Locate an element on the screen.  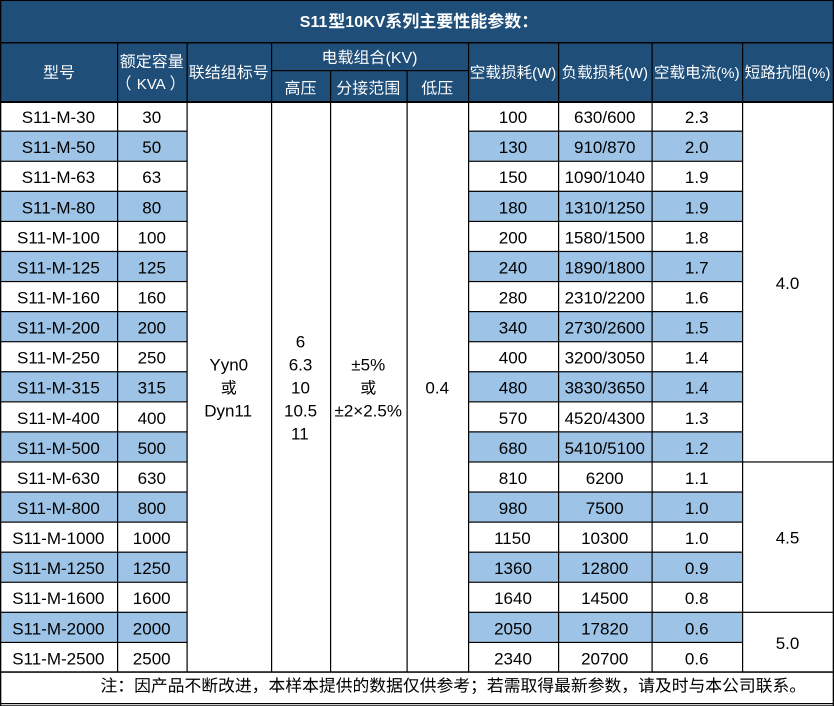
svg-text: 2340 is located at coordinates (513, 658).